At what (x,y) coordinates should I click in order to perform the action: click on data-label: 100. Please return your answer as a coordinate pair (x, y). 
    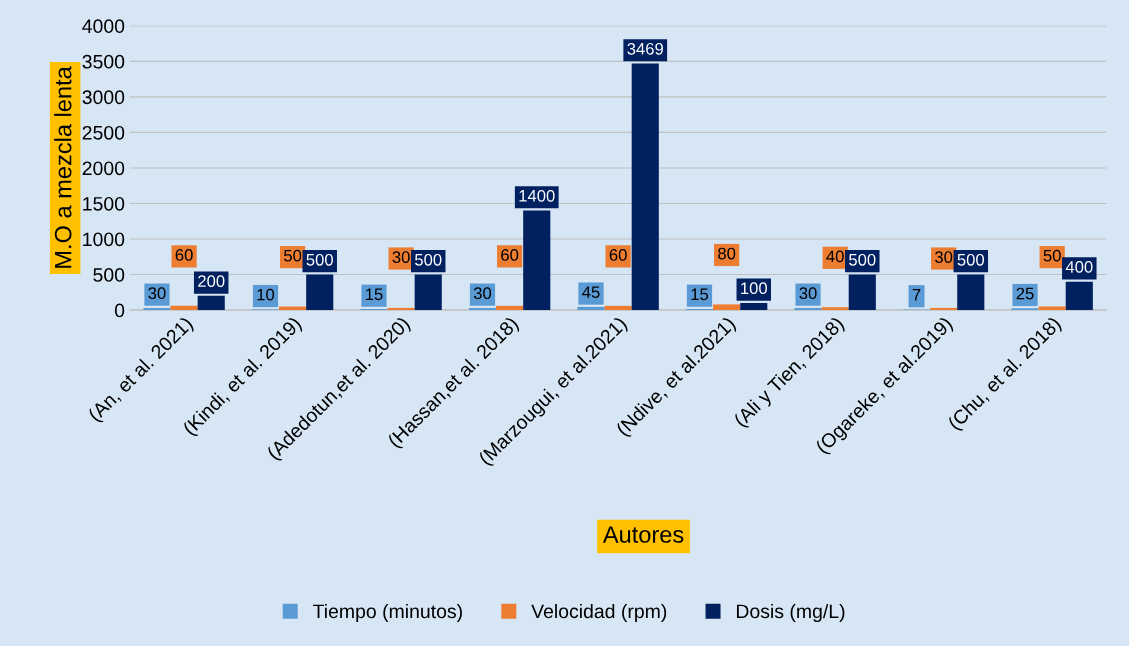
    Looking at the image, I should click on (754, 288).